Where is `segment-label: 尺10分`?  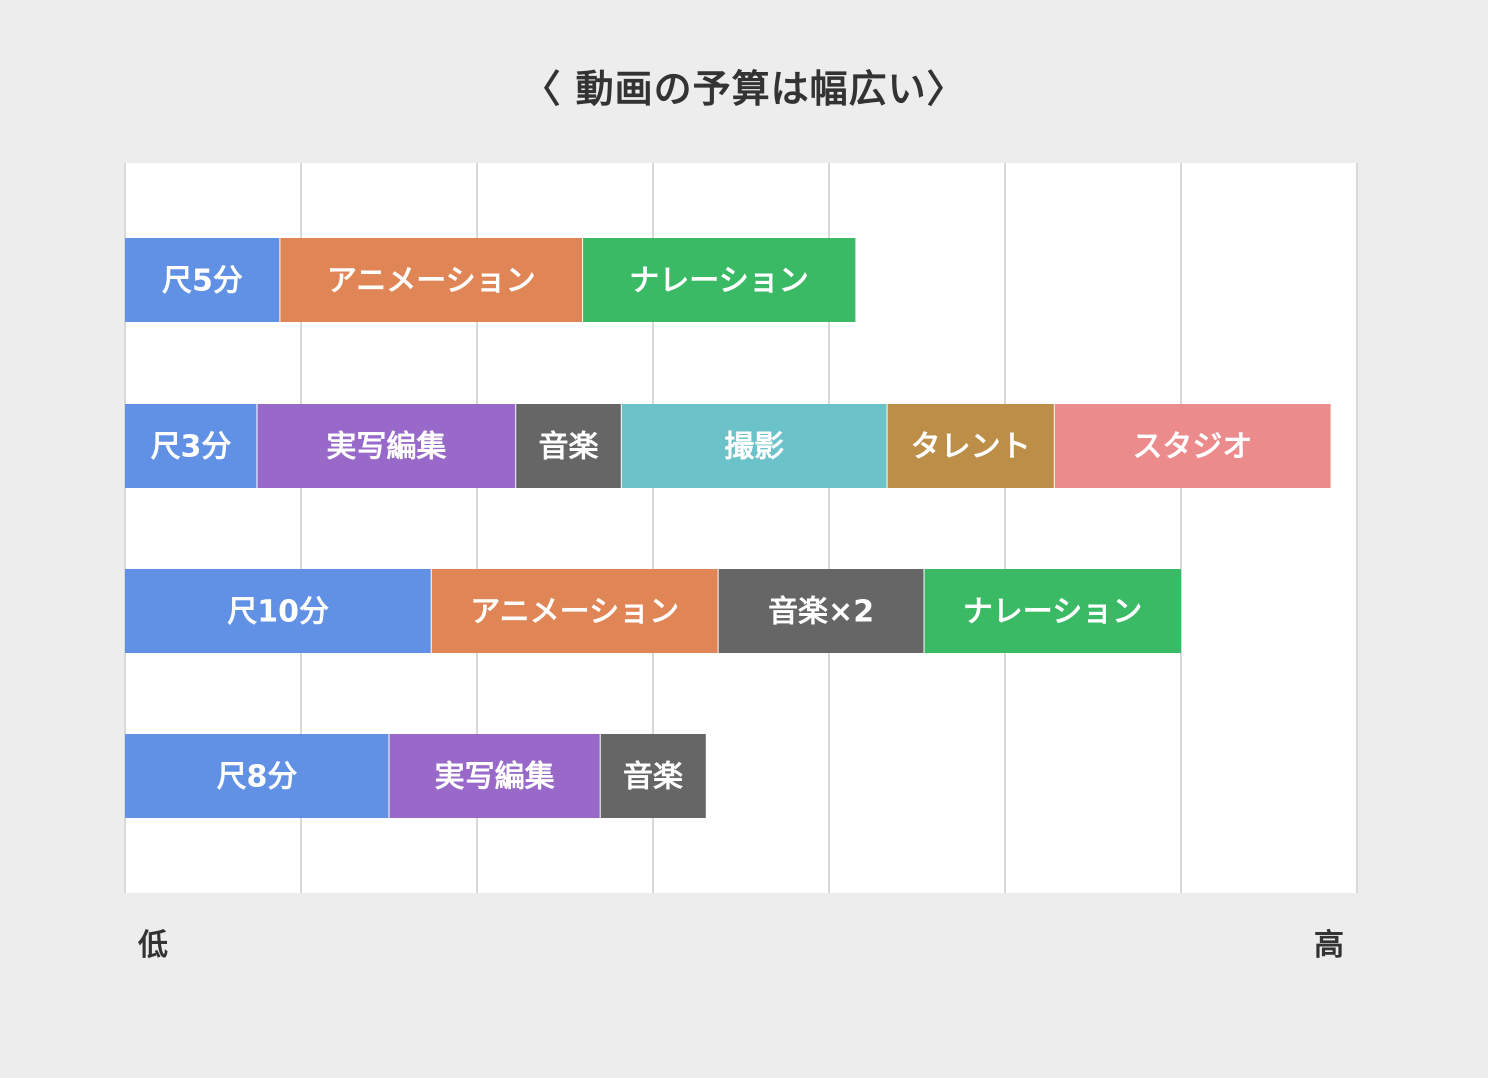
segment-label: 尺10分 is located at coordinates (278, 612).